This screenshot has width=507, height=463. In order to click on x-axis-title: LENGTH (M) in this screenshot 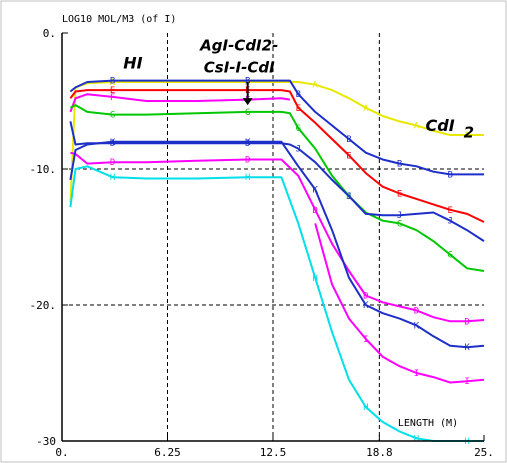, I will do `click(428, 423)`.